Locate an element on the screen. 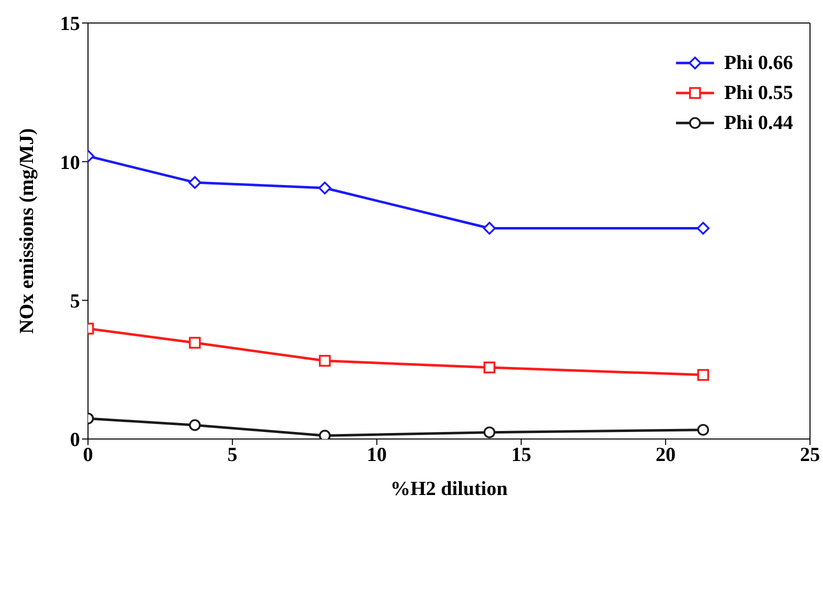  x-tick-label: 5 is located at coordinates (232, 455).